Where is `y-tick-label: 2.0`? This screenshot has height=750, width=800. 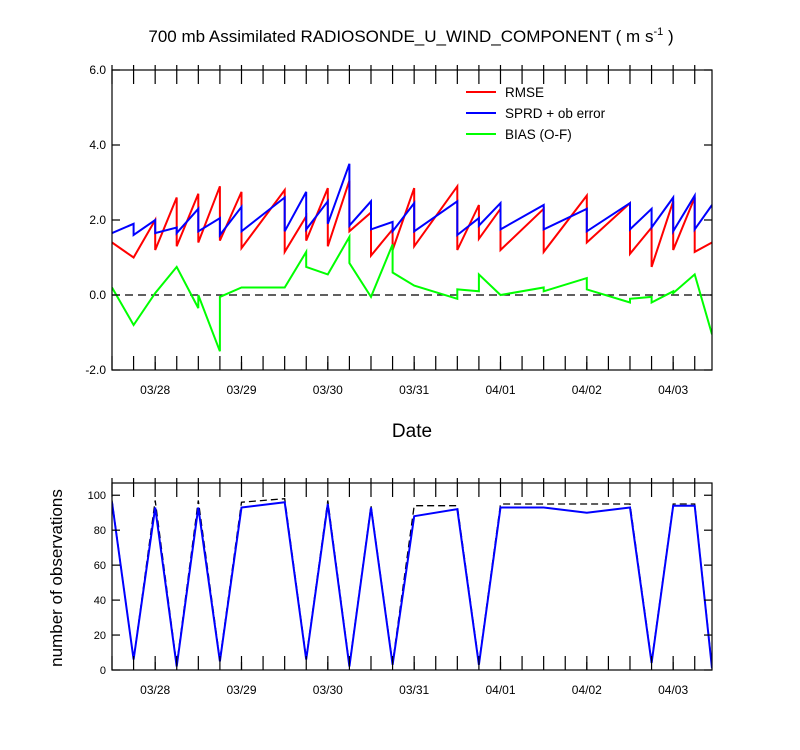
y-tick-label: 2.0 is located at coordinates (97, 220).